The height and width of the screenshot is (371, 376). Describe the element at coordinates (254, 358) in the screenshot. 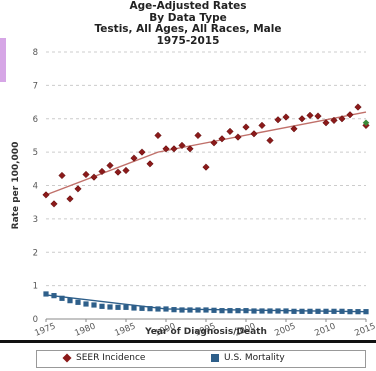

I see `legend-label-mortality: U.S. Mortality` at that location.